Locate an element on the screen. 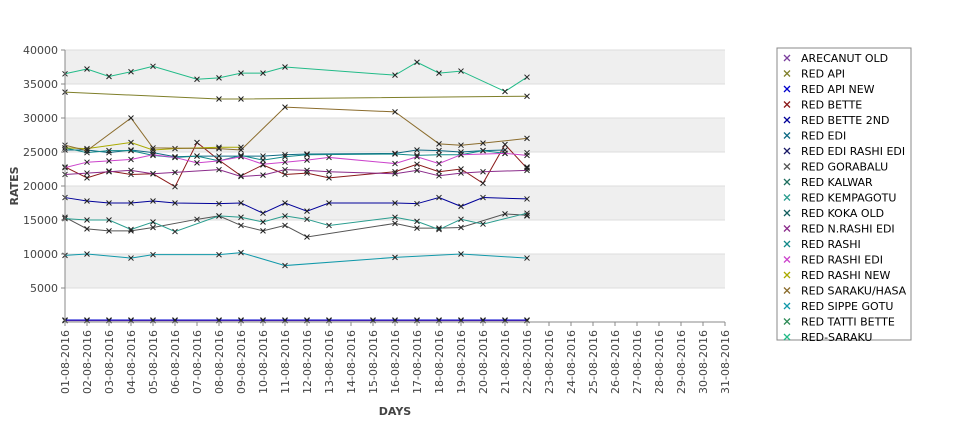 The image size is (975, 429). y-tick-label: 15000 is located at coordinates (40, 220).